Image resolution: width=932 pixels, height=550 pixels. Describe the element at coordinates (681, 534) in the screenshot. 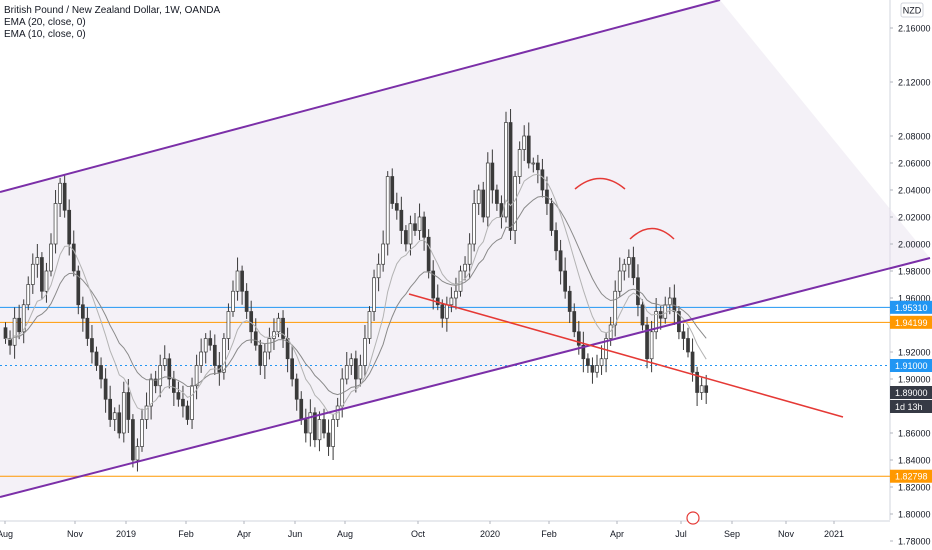

I see `x-tick-label: Jul` at that location.